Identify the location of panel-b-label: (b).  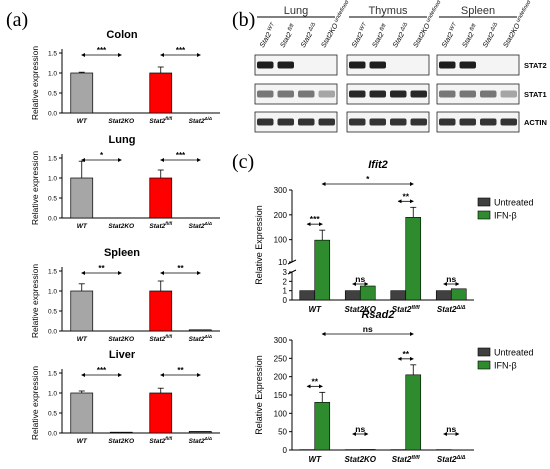
(243, 20).